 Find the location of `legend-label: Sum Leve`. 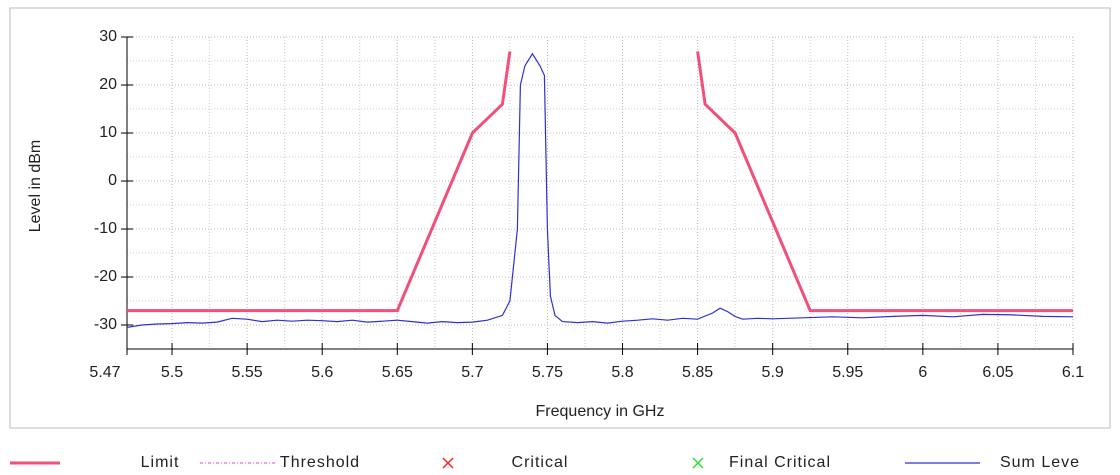

legend-label: Sum Leve is located at coordinates (1040, 462).